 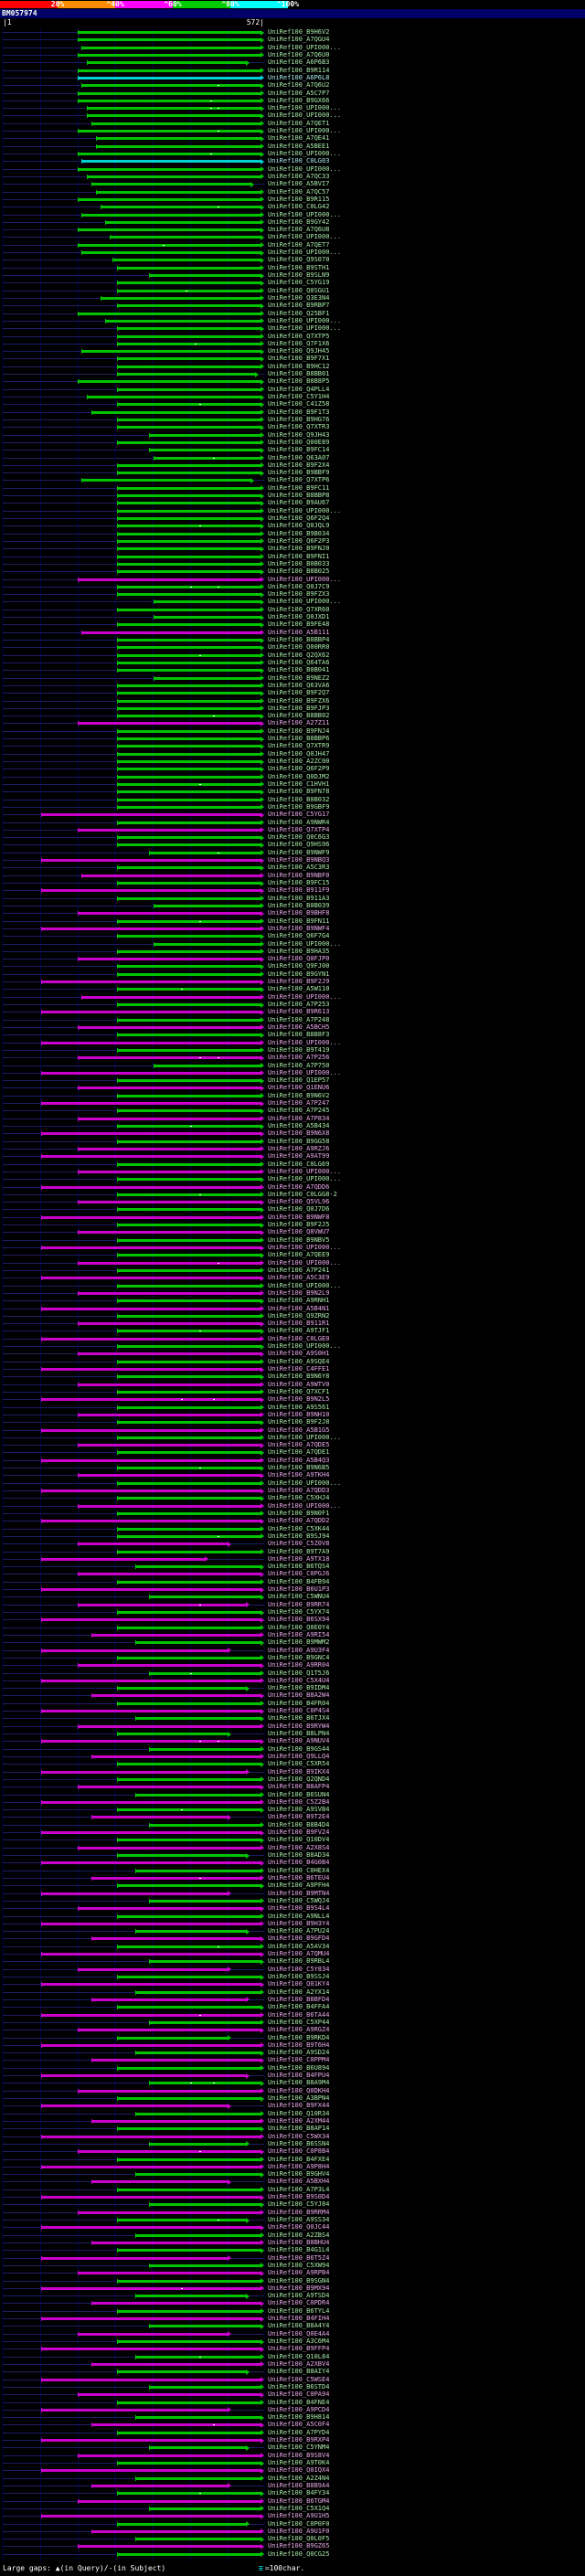 I want to click on hit-label: UniRef100_B9FJP3, so click(x=299, y=708).